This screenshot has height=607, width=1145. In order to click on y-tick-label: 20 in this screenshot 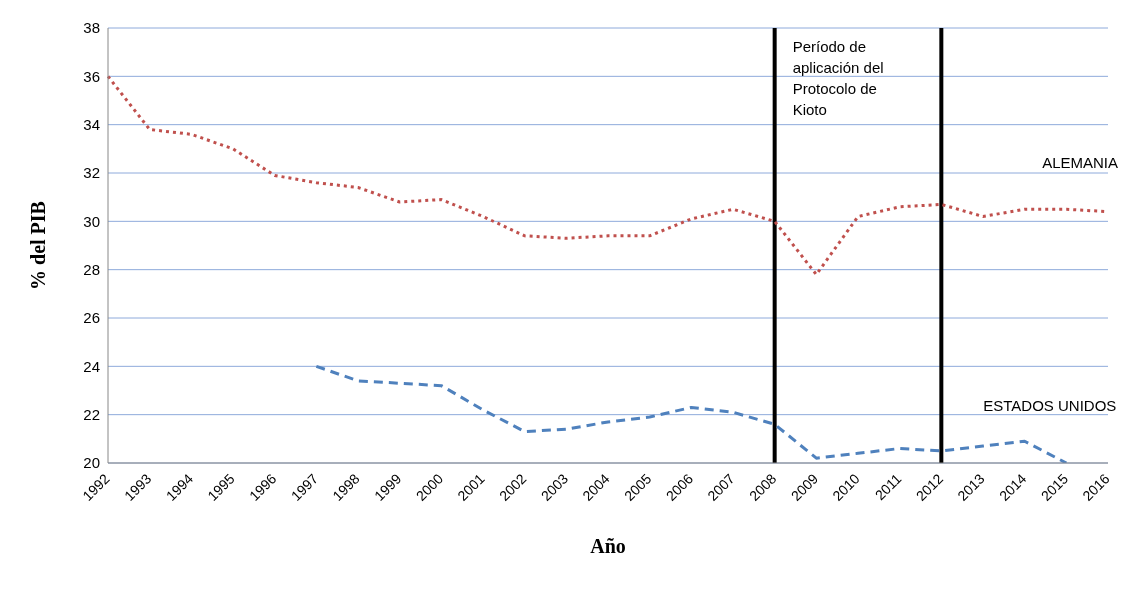, I will do `click(91, 463)`.